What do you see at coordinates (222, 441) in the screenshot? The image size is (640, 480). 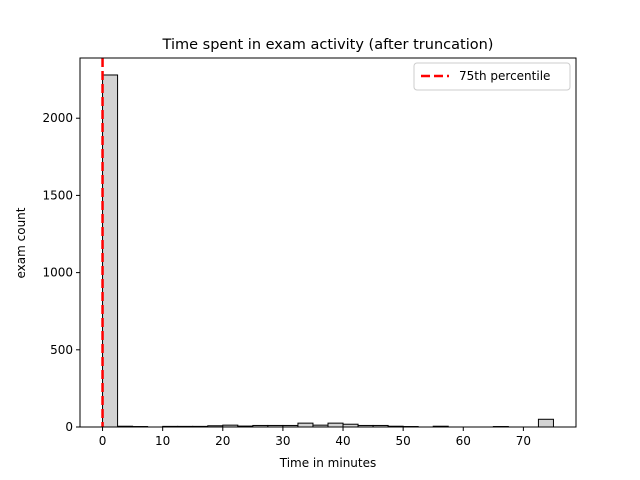 I see `x-tick-label: 20` at bounding box center [222, 441].